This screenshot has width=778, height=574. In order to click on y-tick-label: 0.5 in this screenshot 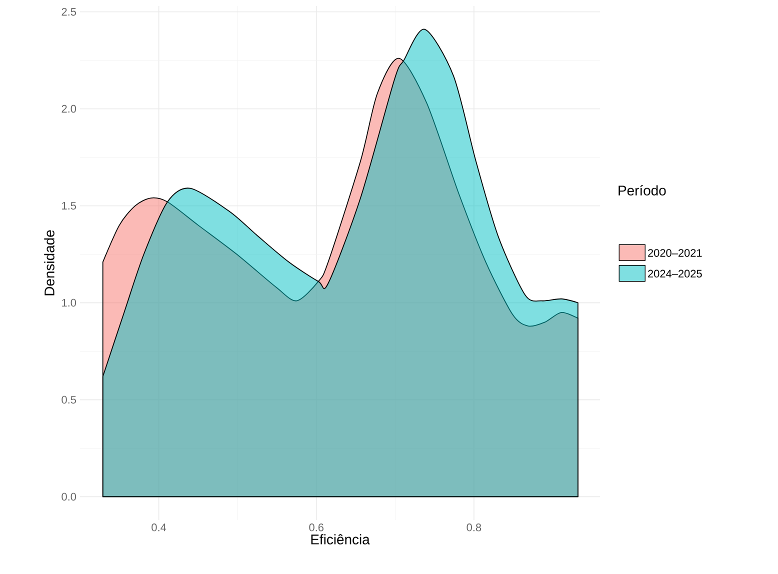, I will do `click(69, 400)`.